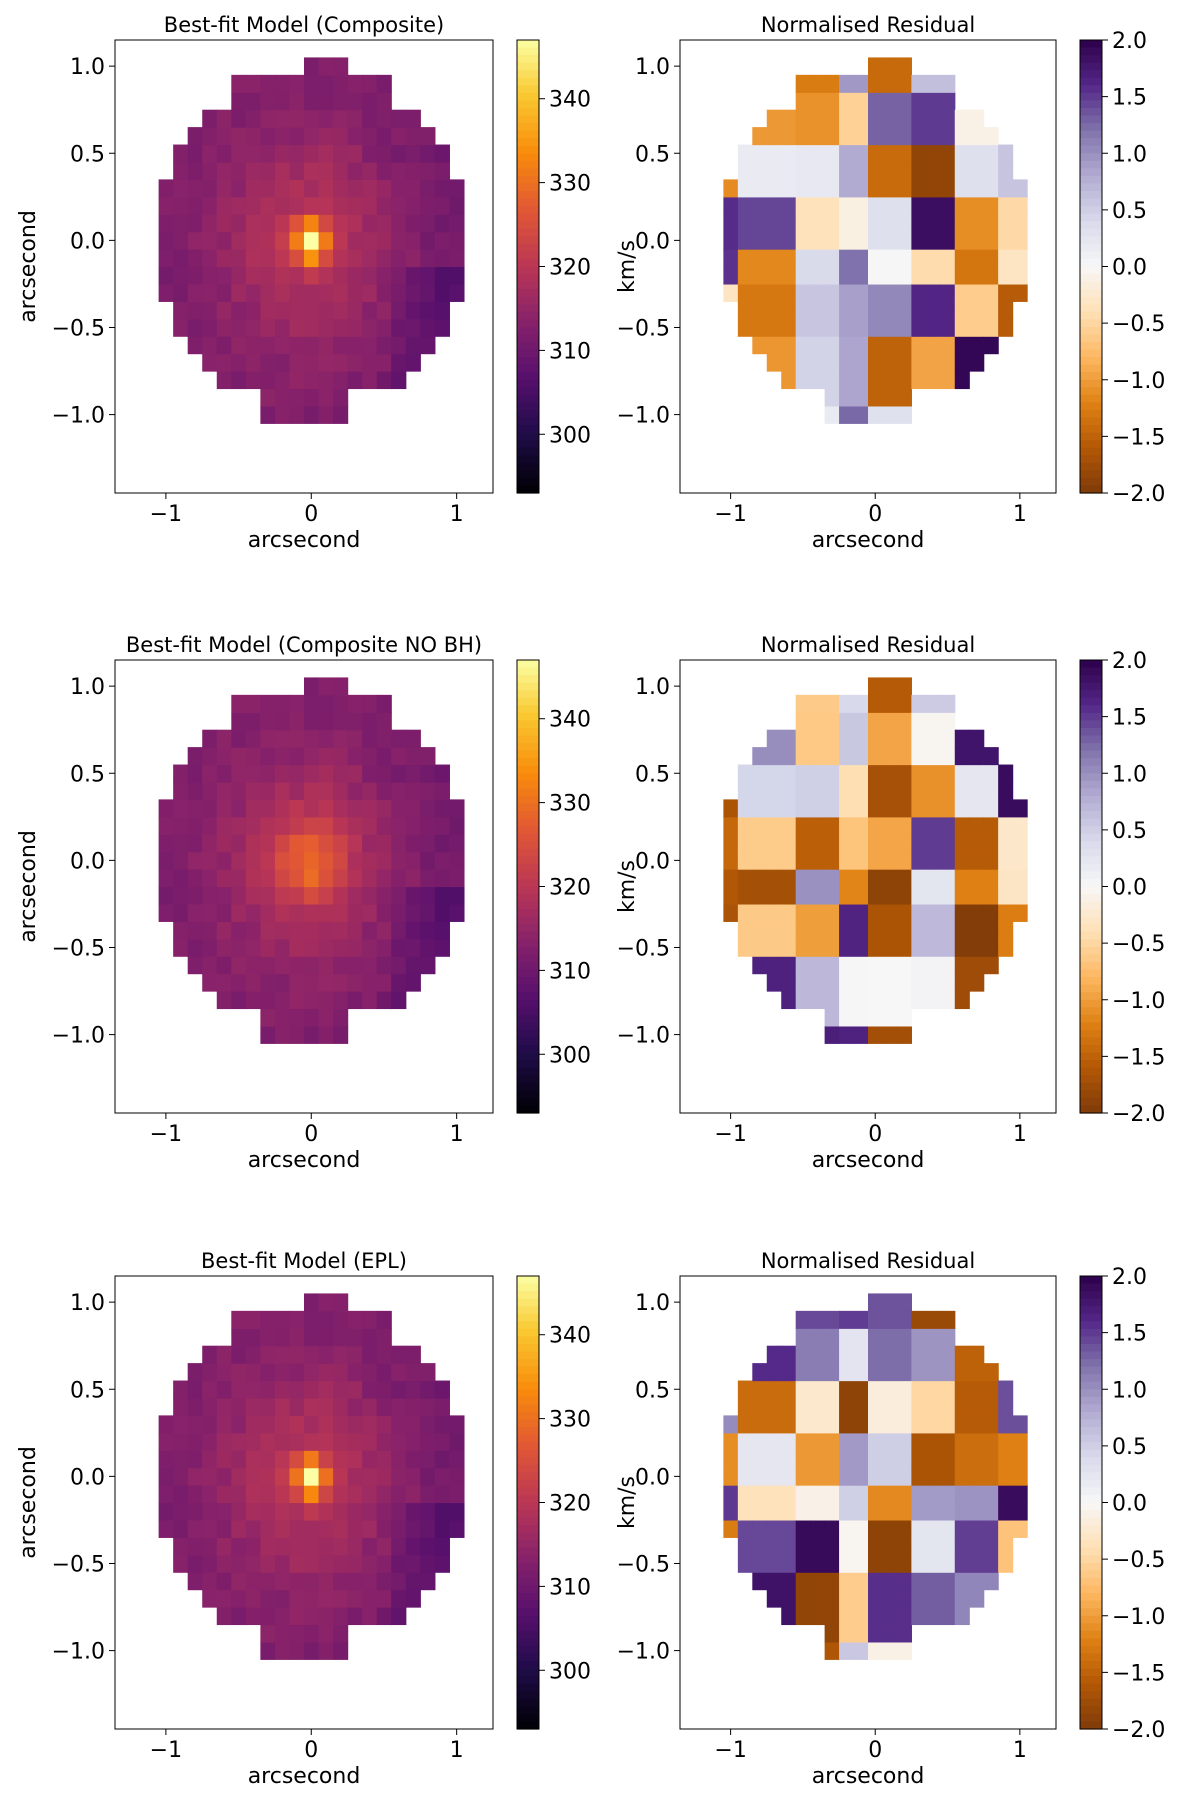  I want to click on colorbar-tick-label: 2.0, so click(1129, 41).